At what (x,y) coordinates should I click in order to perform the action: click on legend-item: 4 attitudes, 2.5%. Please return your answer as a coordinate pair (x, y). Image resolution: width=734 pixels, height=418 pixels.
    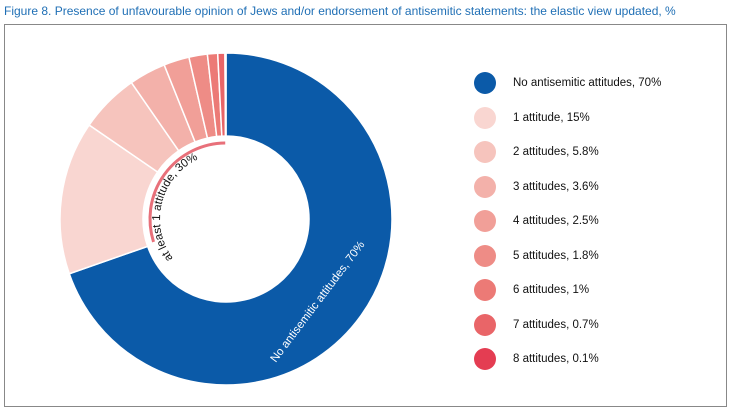
    Looking at the image, I should click on (567, 221).